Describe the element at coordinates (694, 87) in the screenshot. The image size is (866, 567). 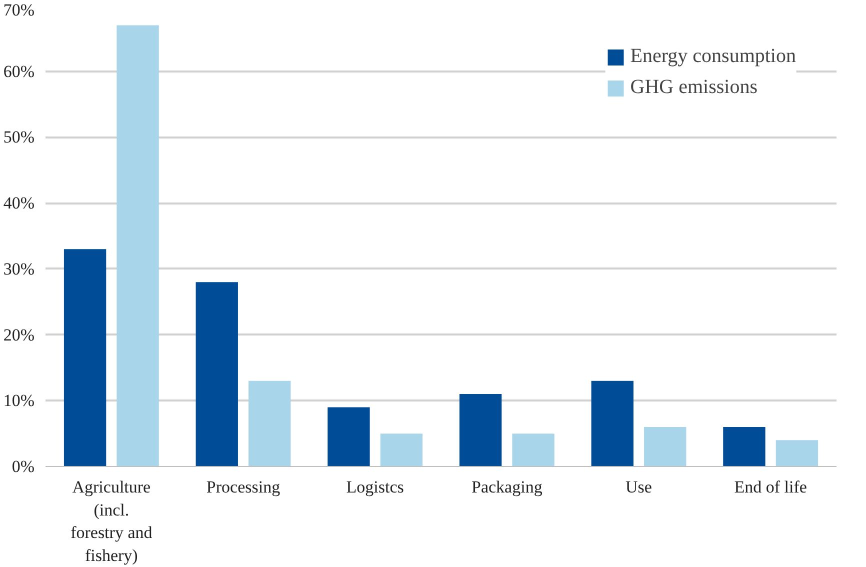
I see `legend-label: GHG emissions` at that location.